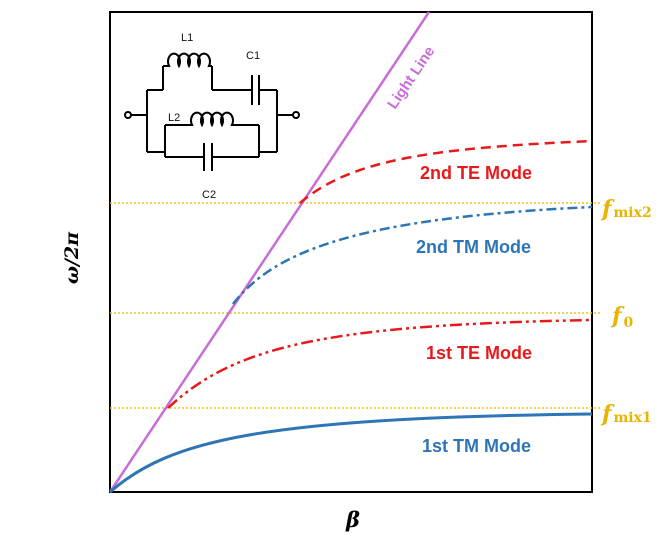  I want to click on inductor-l2, so click(211, 119).